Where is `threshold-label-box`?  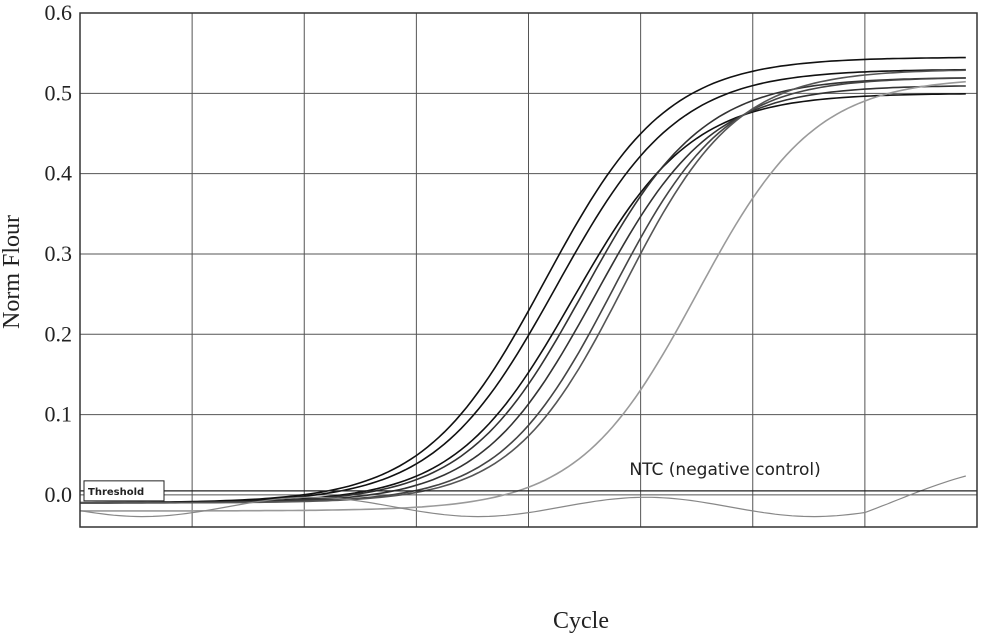
threshold-label-box is located at coordinates (124, 491).